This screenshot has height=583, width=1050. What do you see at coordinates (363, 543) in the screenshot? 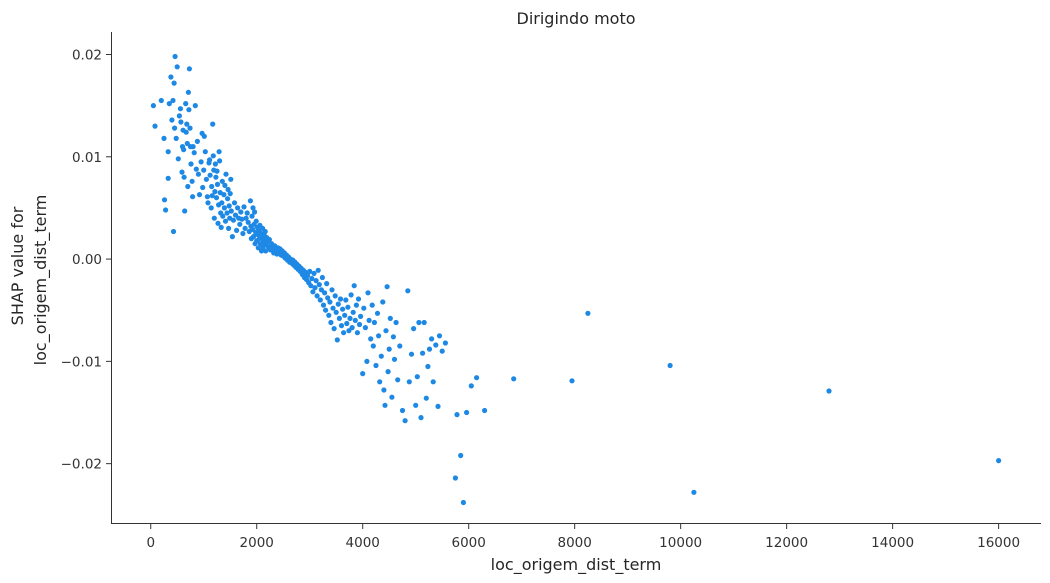
I see `x-tick-label: 4000` at bounding box center [363, 543].